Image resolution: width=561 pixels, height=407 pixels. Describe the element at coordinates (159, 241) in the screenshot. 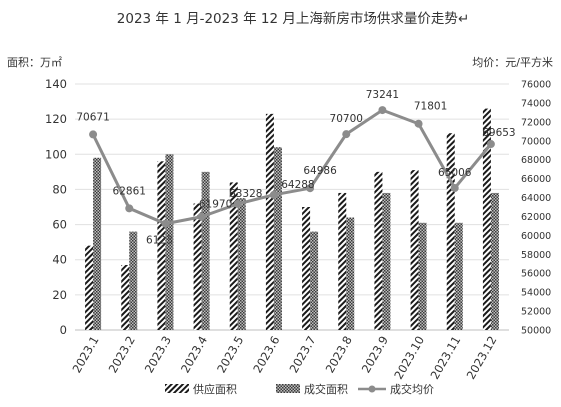

I see `price-data-label: 6123` at that location.